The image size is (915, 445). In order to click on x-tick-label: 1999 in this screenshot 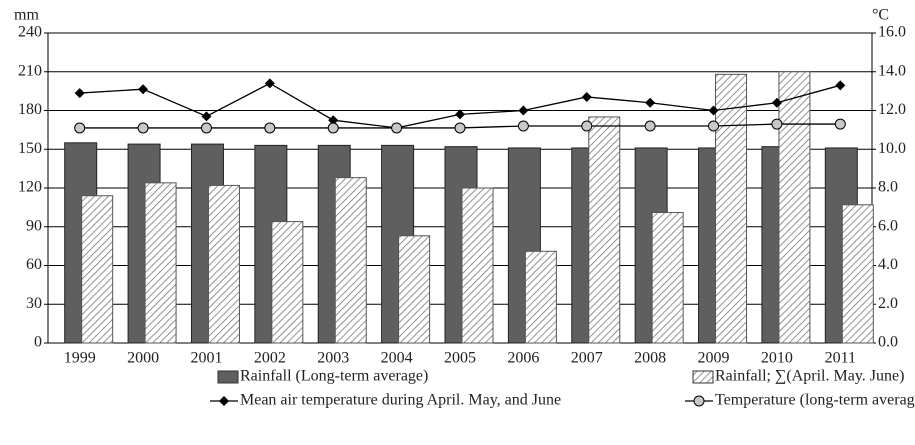, I will do `click(80, 358)`.